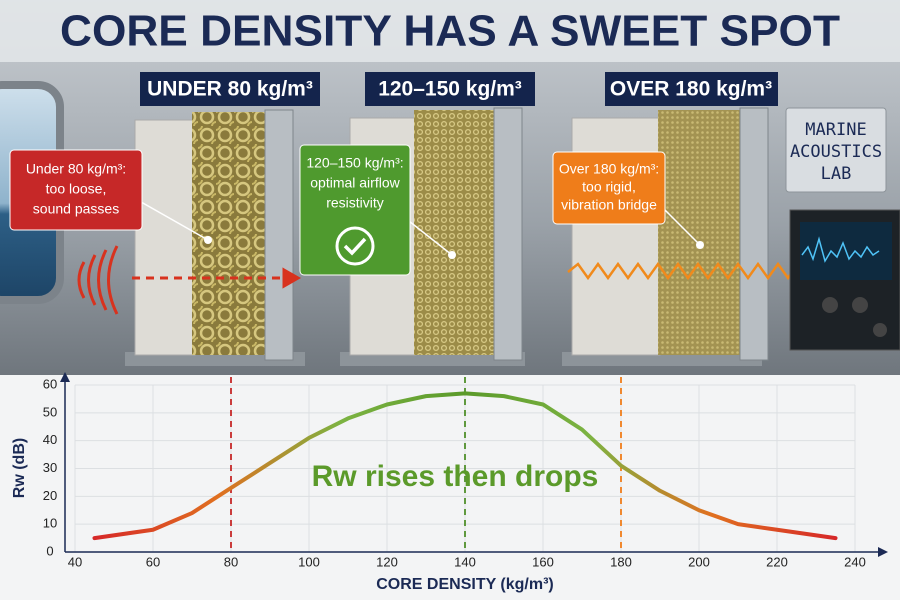 Image resolution: width=900 pixels, height=600 pixels. Describe the element at coordinates (855, 561) in the screenshot. I see `x-tick-label: 240` at that location.